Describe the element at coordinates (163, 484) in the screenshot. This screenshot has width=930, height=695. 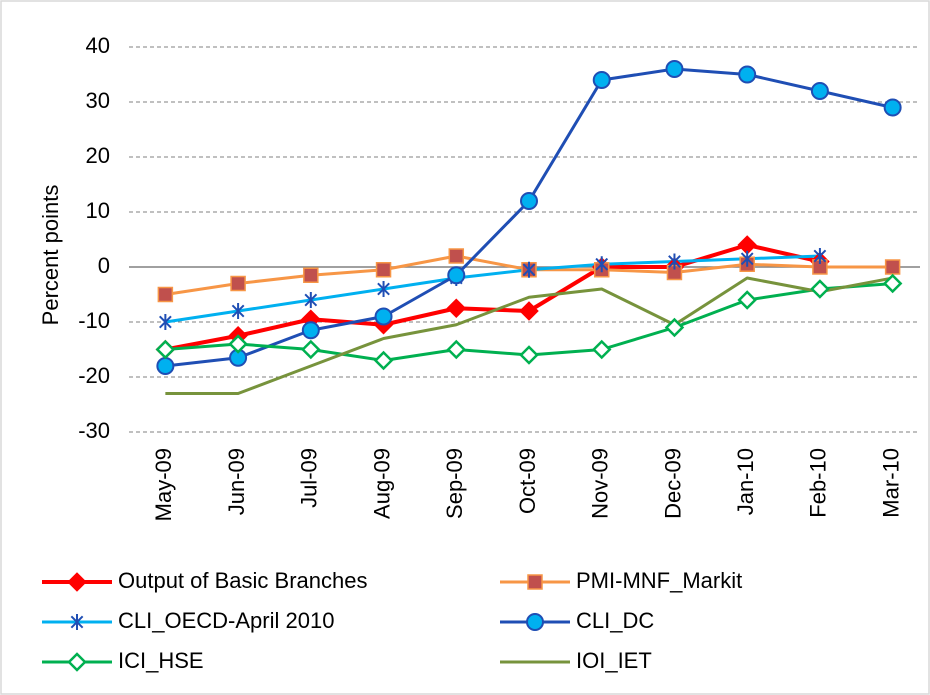
I see `x-tick-label: May-09` at that location.